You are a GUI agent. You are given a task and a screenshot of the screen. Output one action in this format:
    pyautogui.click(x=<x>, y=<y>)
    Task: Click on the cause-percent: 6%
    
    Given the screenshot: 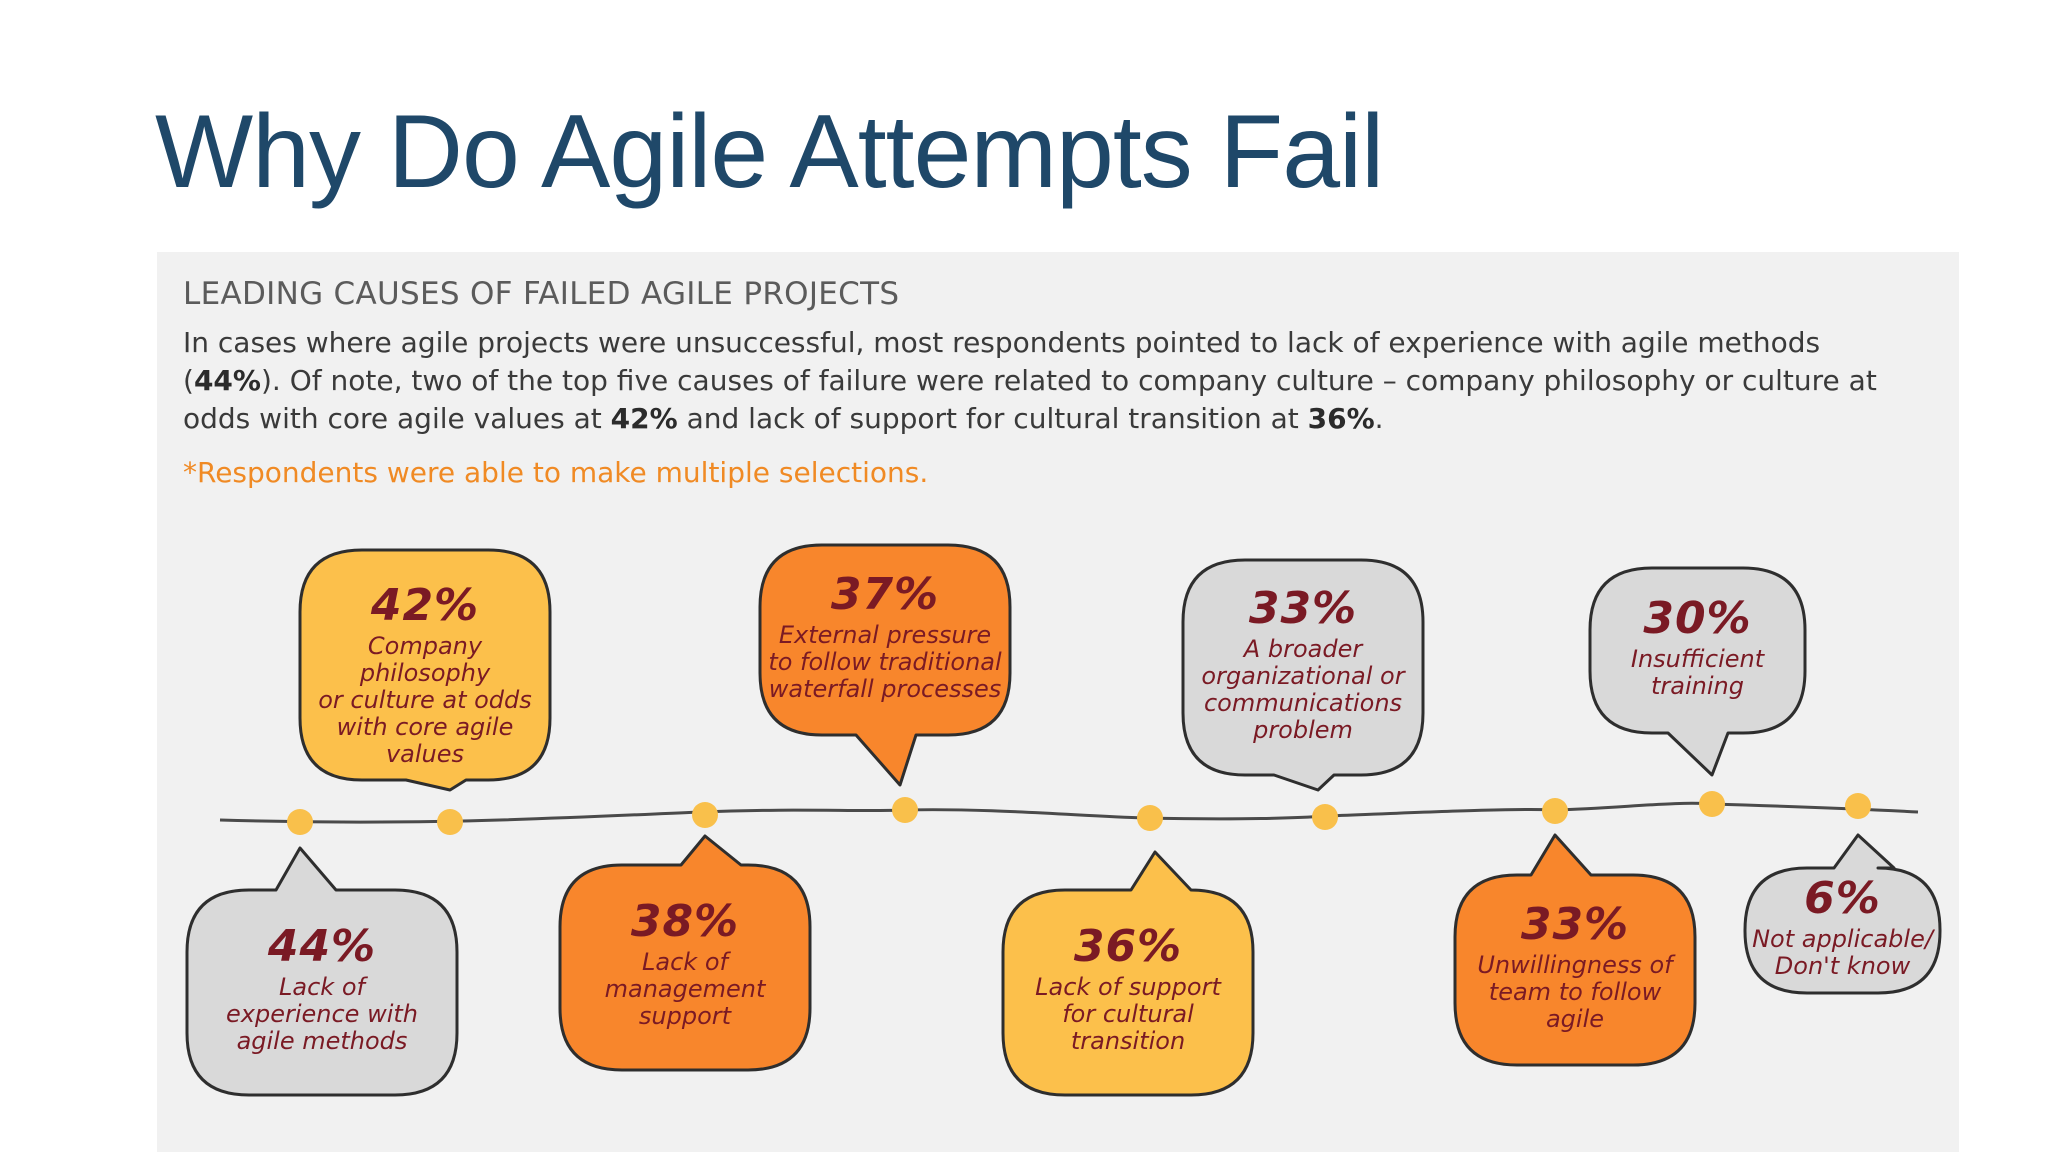 What is the action you would take?
    pyautogui.click(x=1842, y=898)
    